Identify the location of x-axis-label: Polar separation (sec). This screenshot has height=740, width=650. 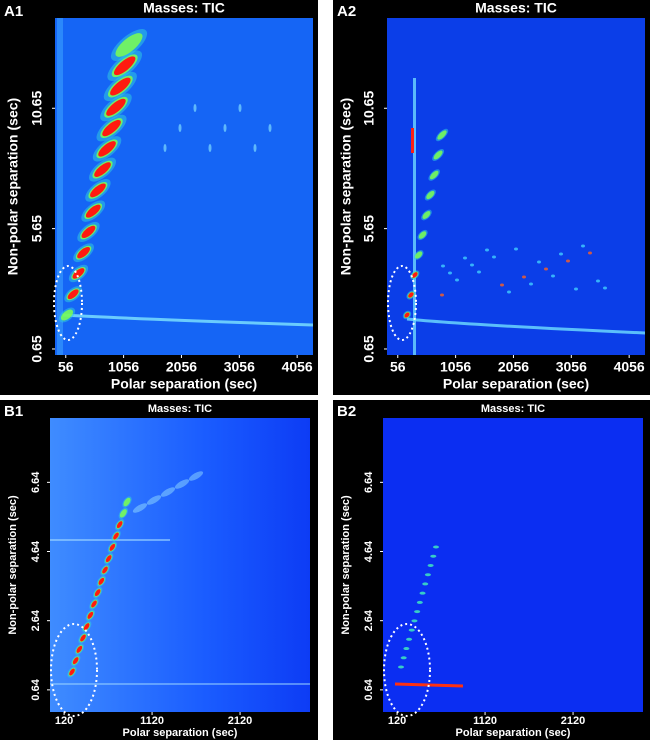
(184, 384).